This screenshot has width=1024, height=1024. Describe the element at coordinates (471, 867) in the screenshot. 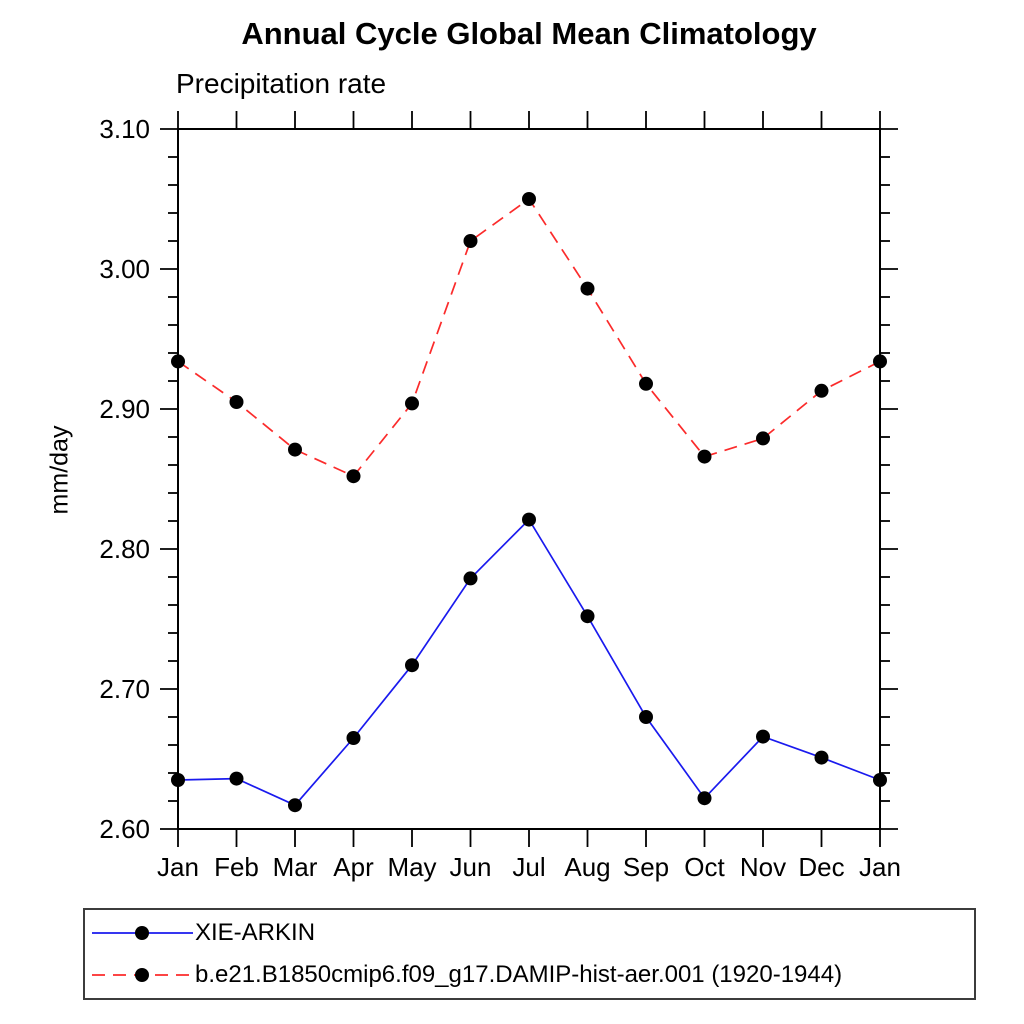

I see `x-tick-label: Jun` at that location.